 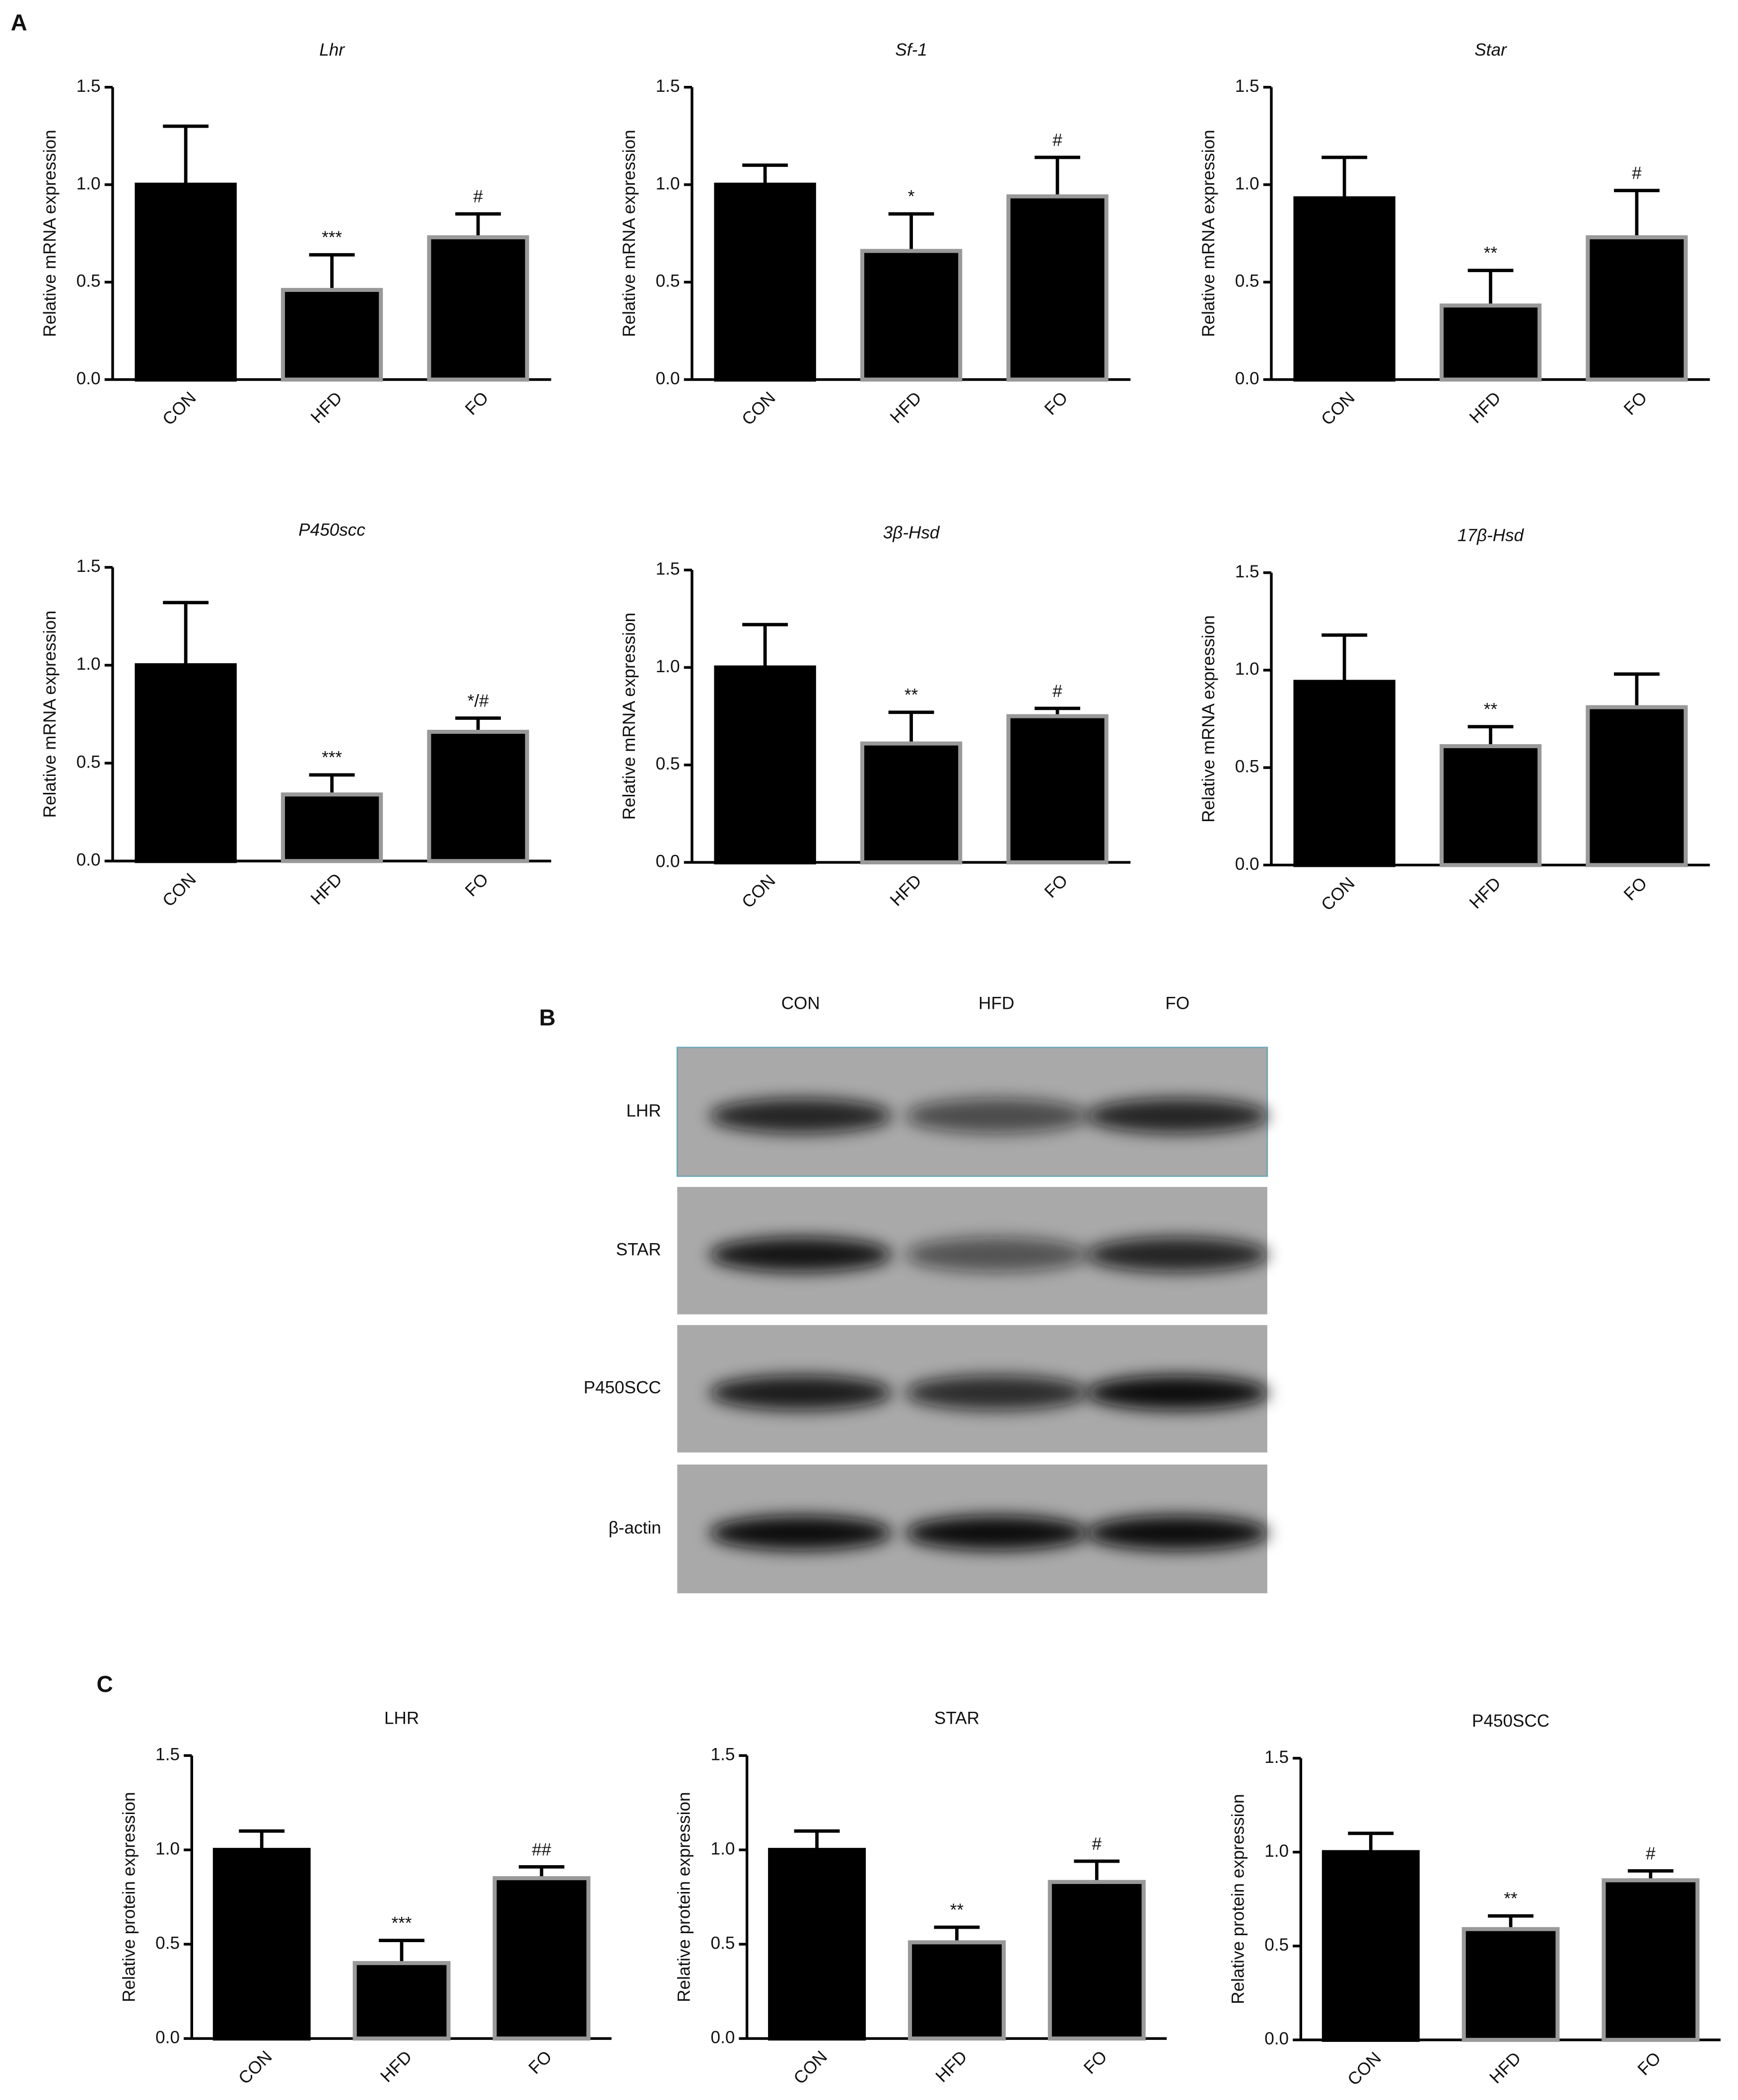 What do you see at coordinates (1510, 1721) in the screenshot?
I see `chart-title: P450SCC` at bounding box center [1510, 1721].